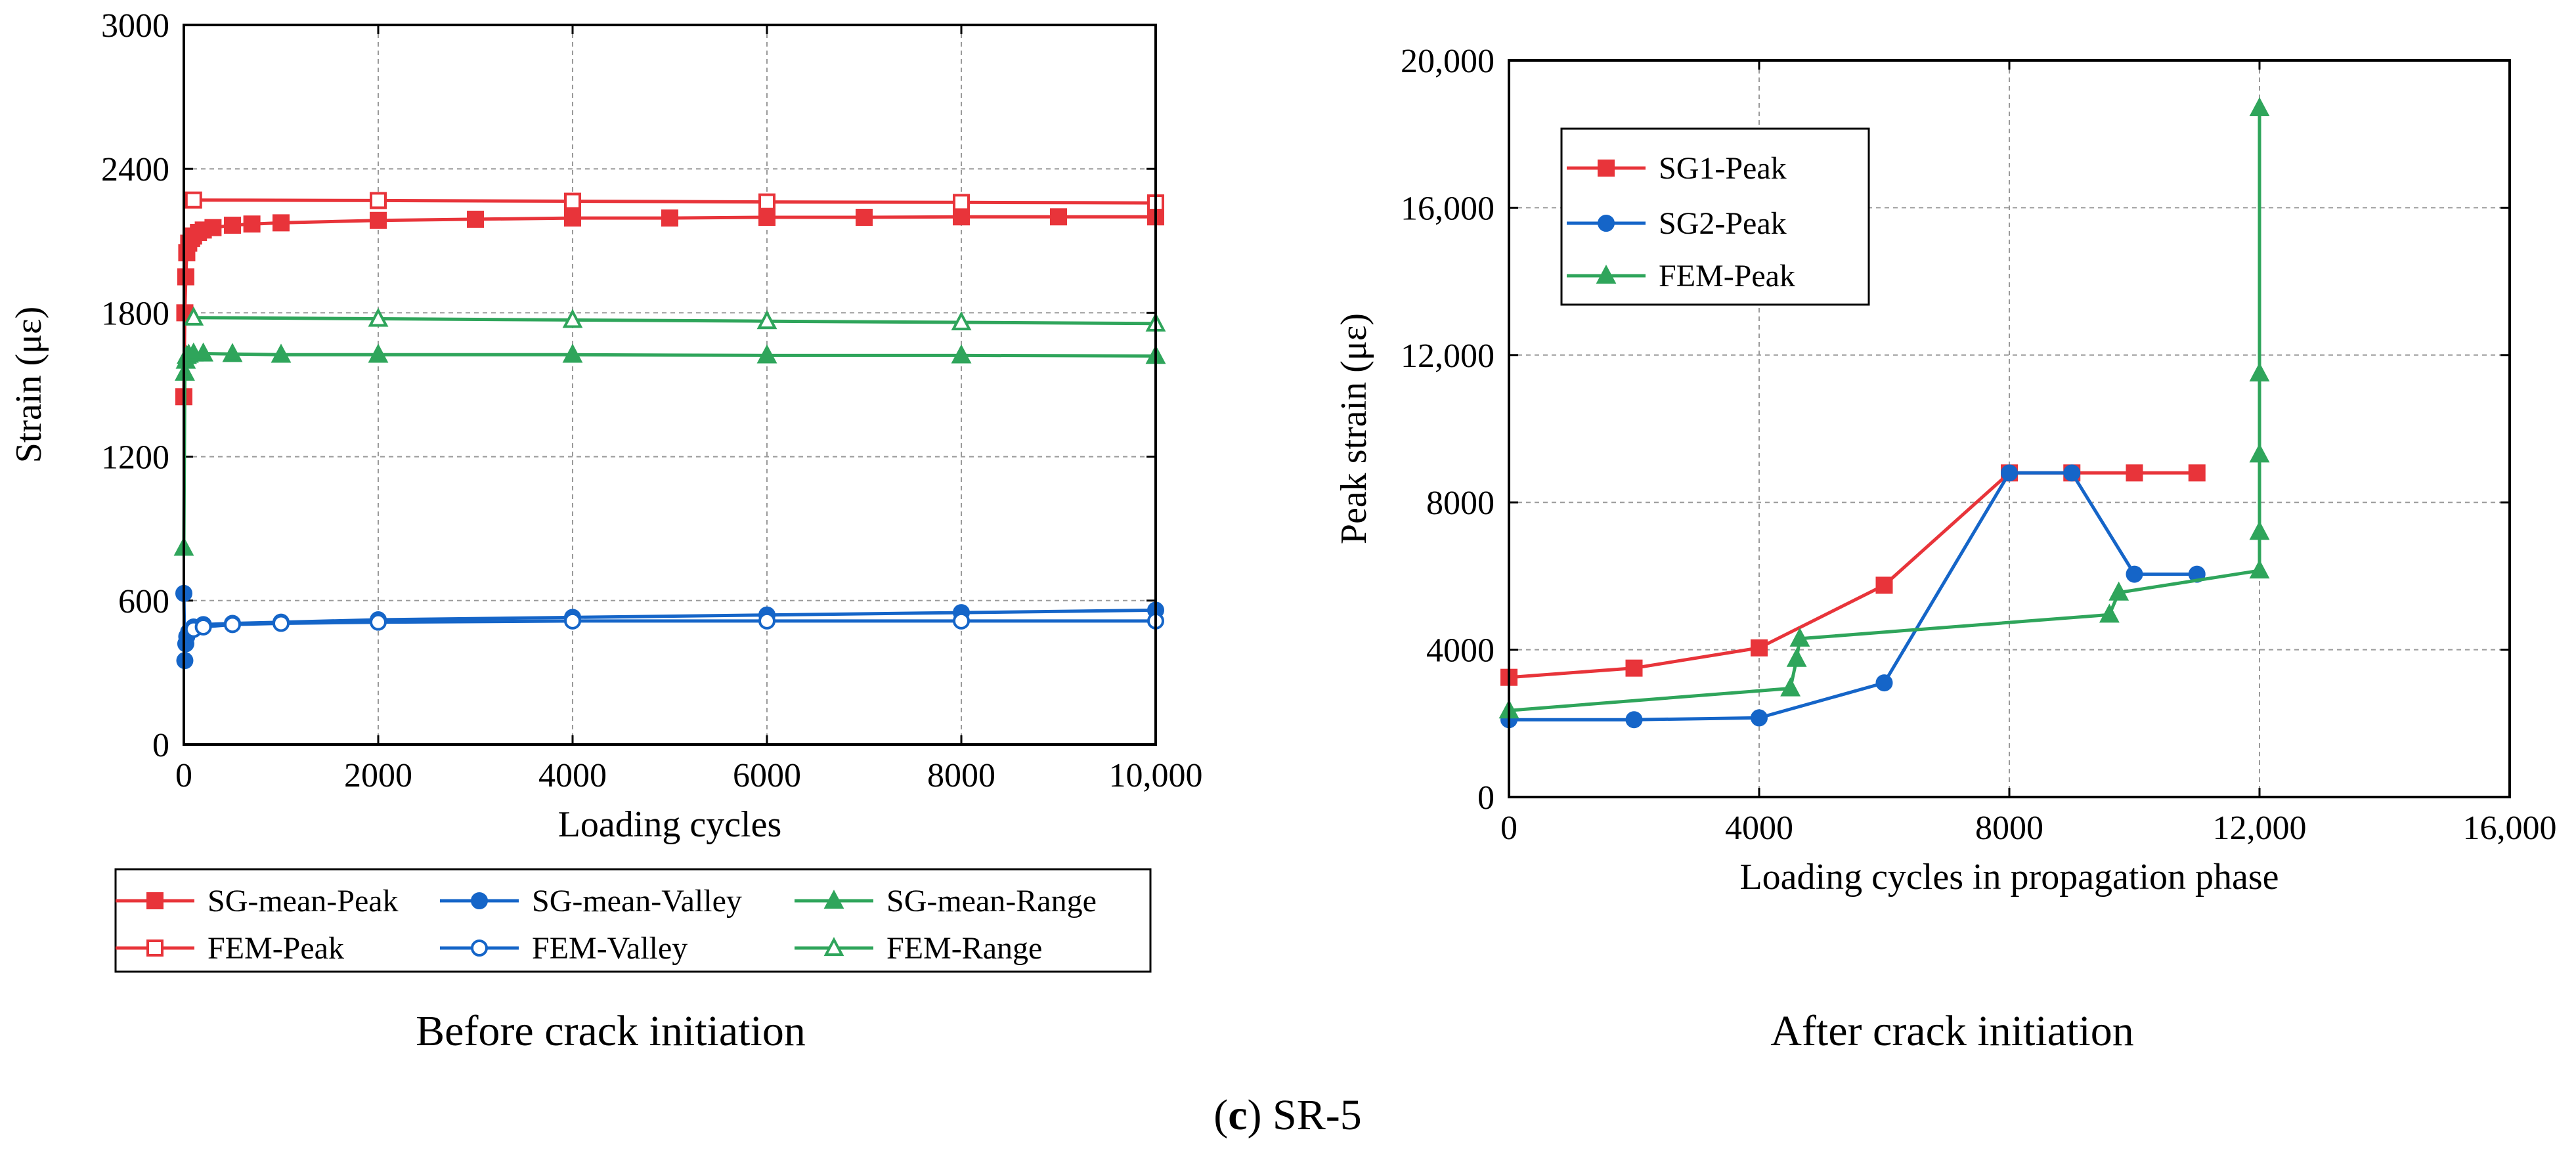 The image size is (2576, 1166). I want to click on left-xtick-label: 8000, so click(961, 775).